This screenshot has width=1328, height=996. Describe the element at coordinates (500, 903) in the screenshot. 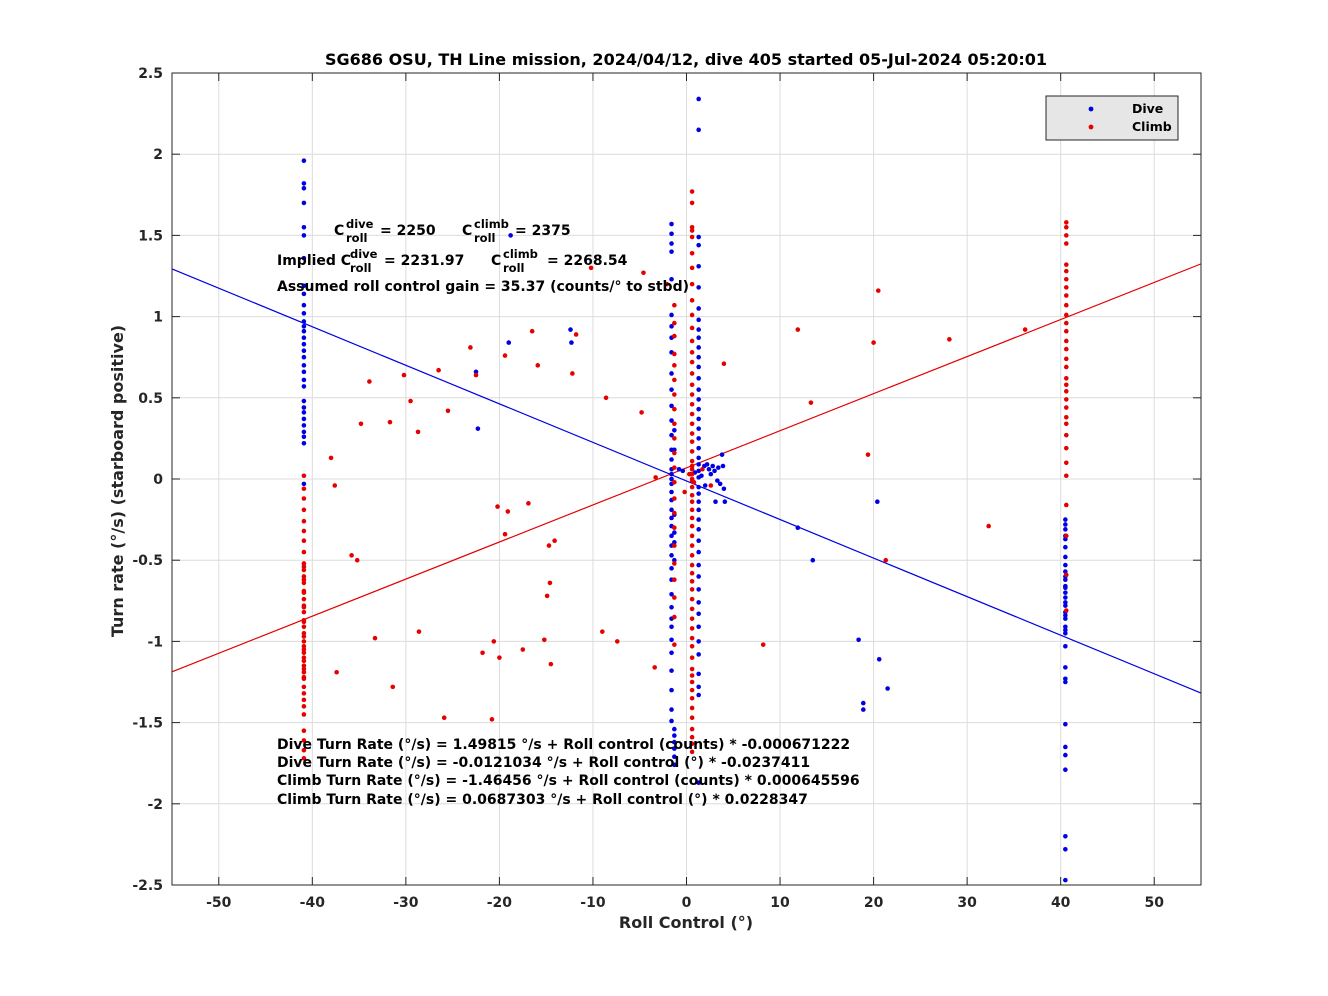

I see `x-tick-label: -20` at that location.